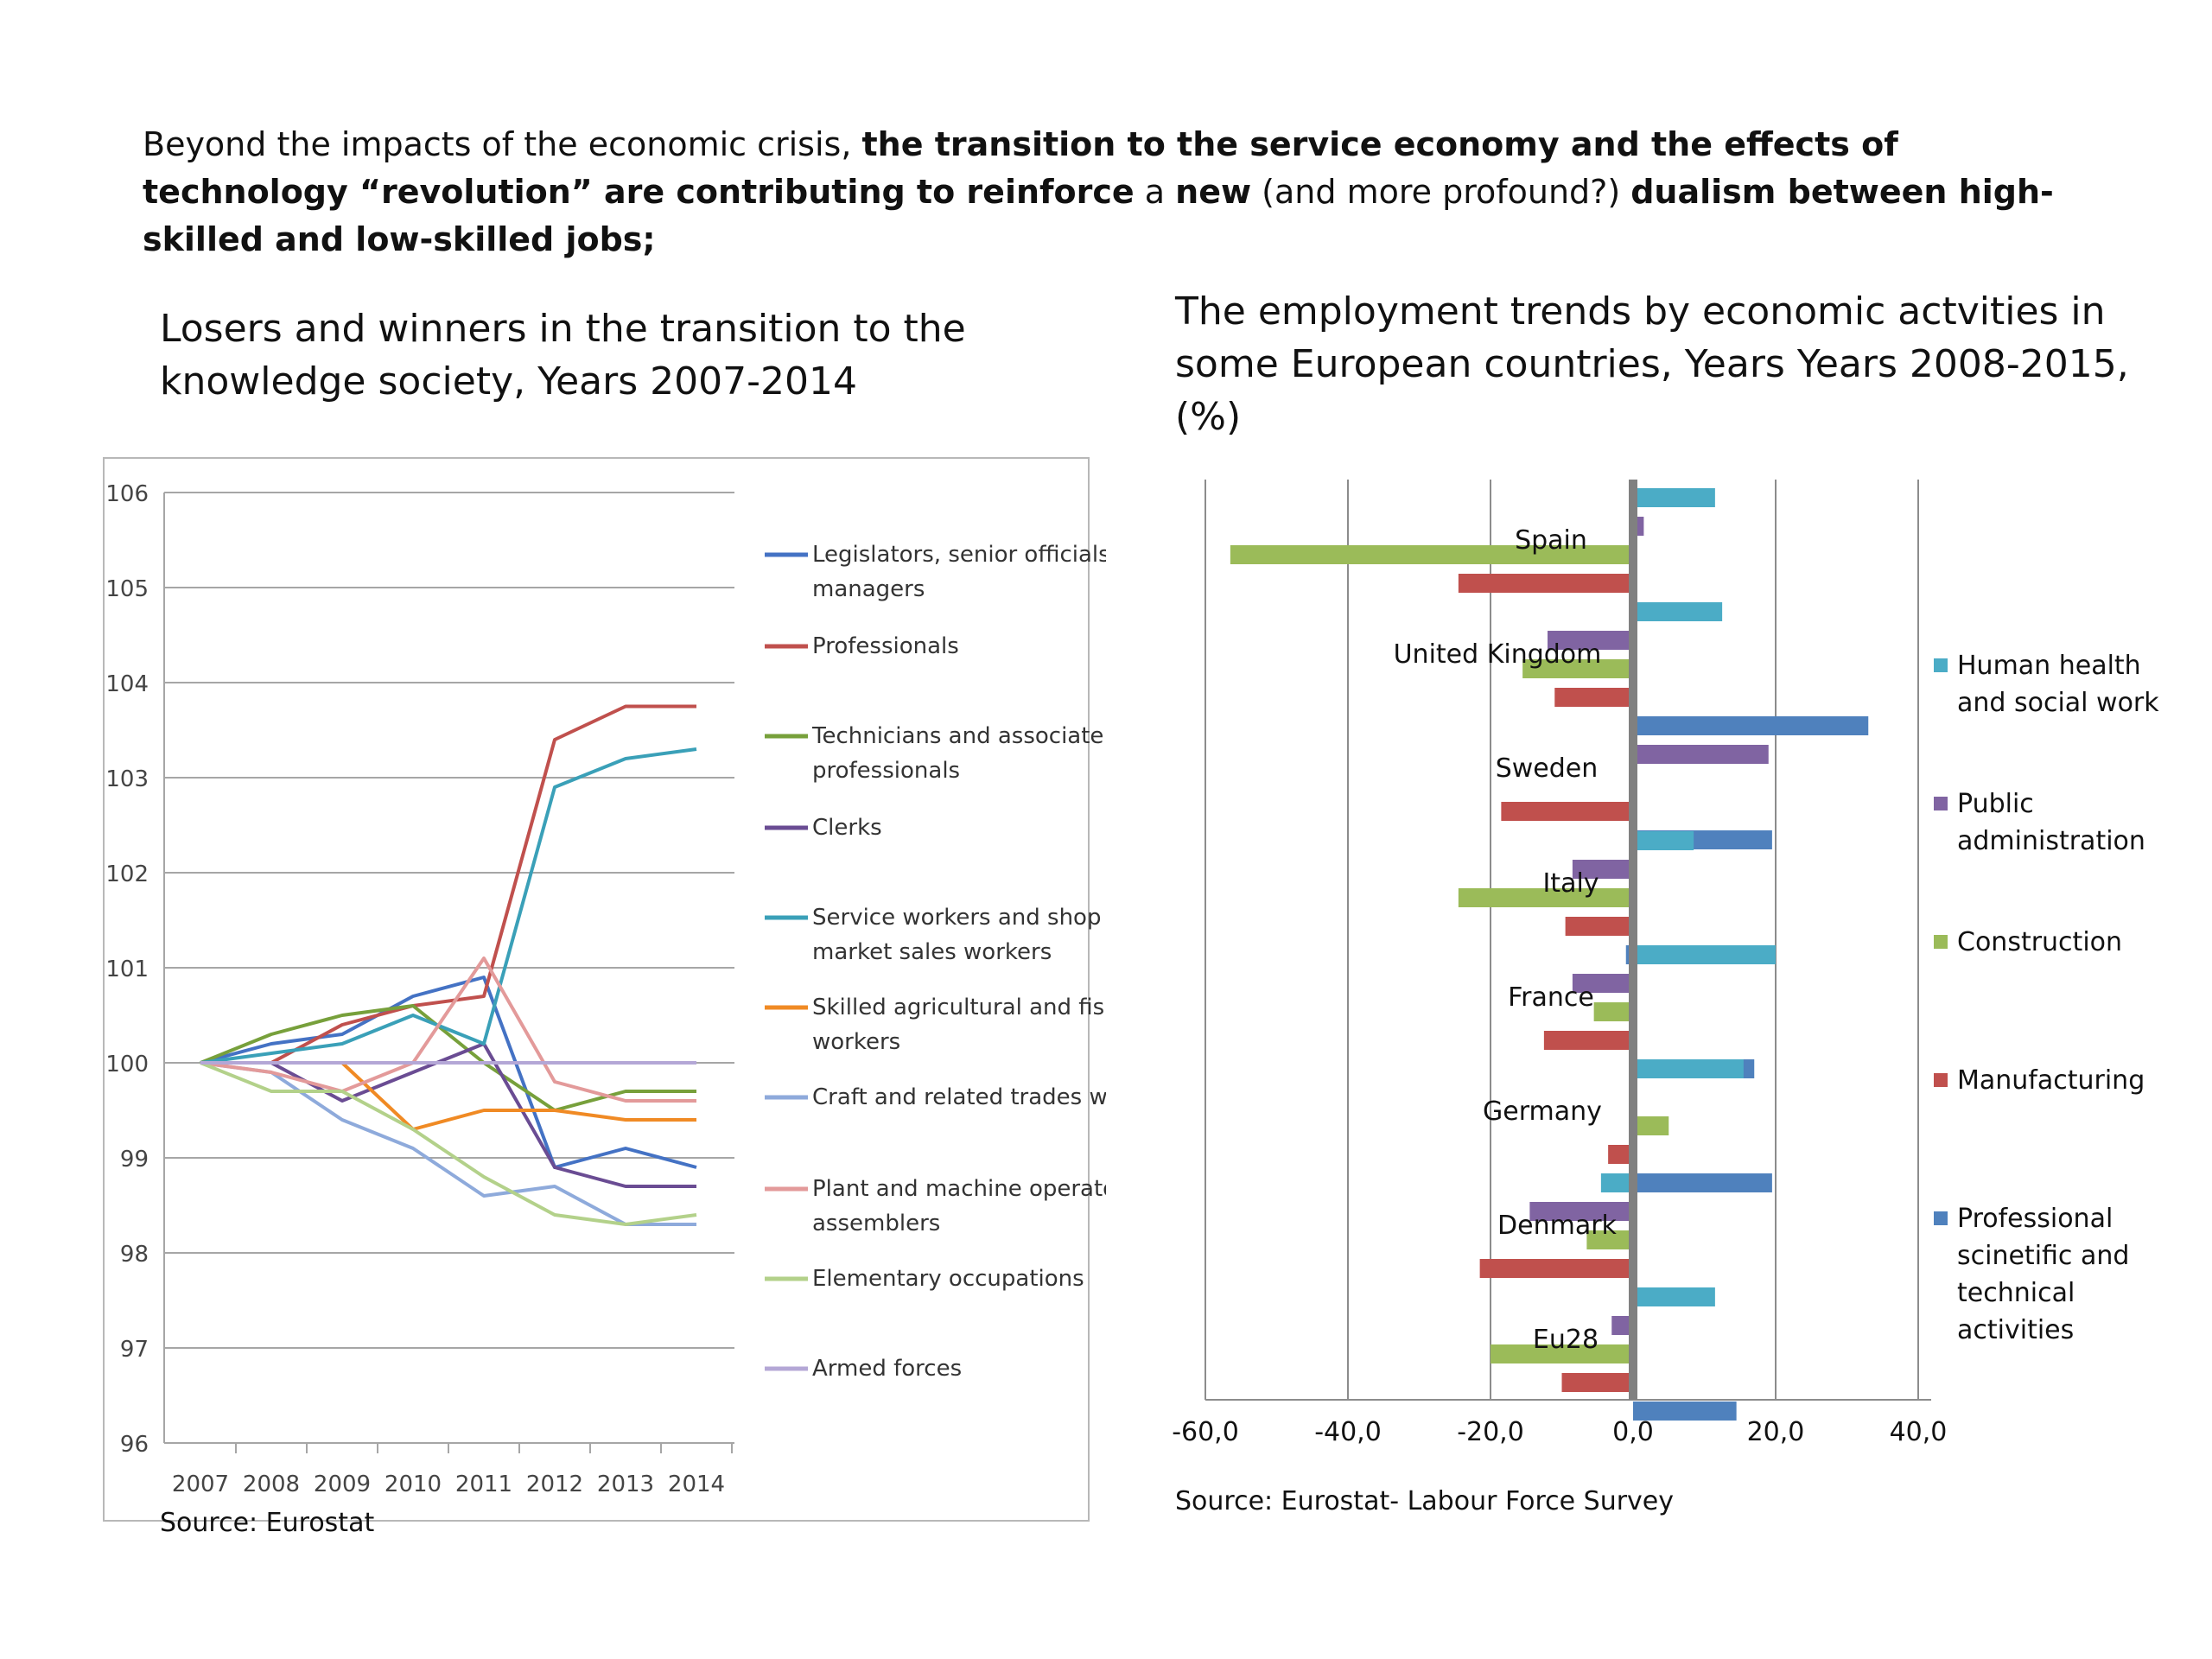  What do you see at coordinates (2051, 822) in the screenshot?
I see `legend-label: Public administration` at bounding box center [2051, 822].